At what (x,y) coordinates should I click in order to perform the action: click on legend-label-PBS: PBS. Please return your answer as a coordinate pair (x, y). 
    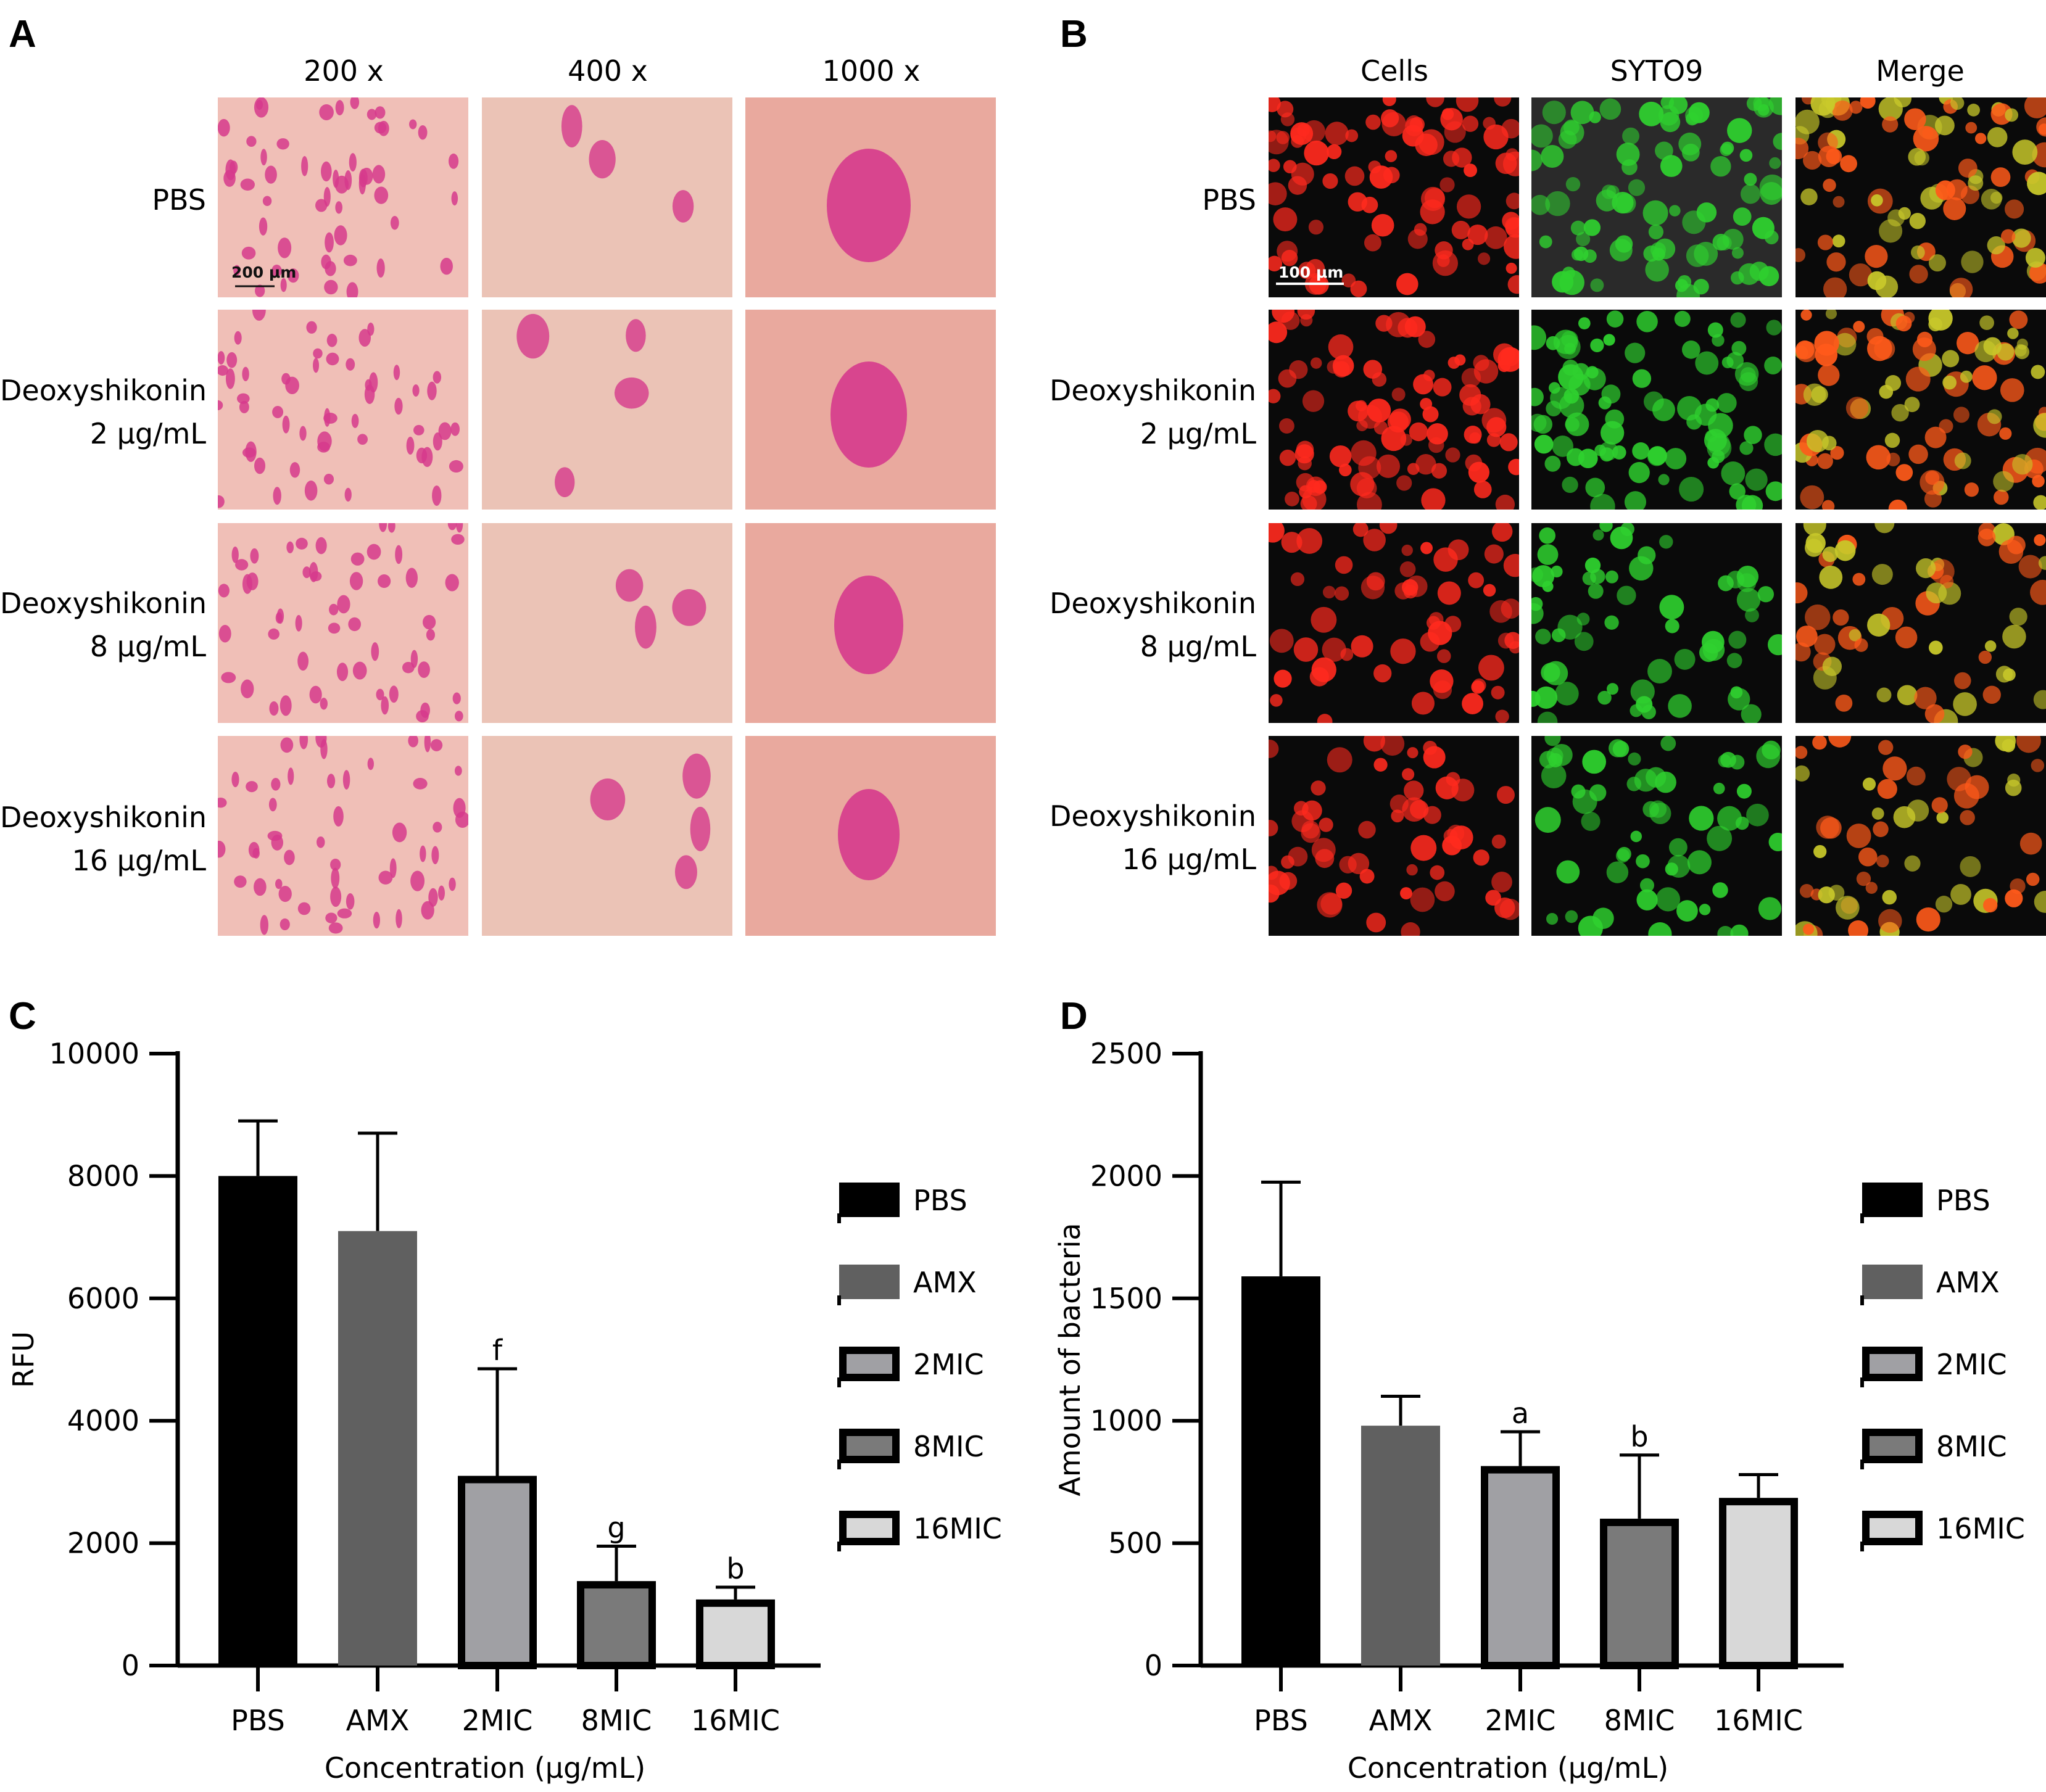
    Looking at the image, I should click on (940, 1200).